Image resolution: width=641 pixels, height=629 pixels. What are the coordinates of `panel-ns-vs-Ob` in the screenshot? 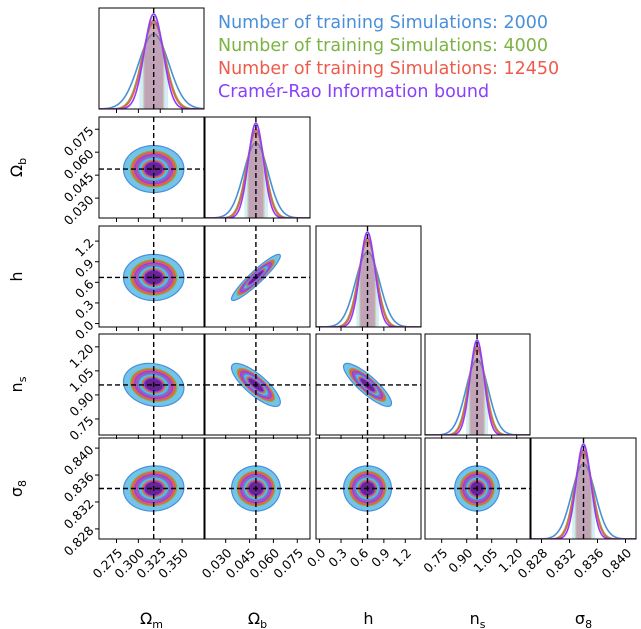 It's located at (257, 384).